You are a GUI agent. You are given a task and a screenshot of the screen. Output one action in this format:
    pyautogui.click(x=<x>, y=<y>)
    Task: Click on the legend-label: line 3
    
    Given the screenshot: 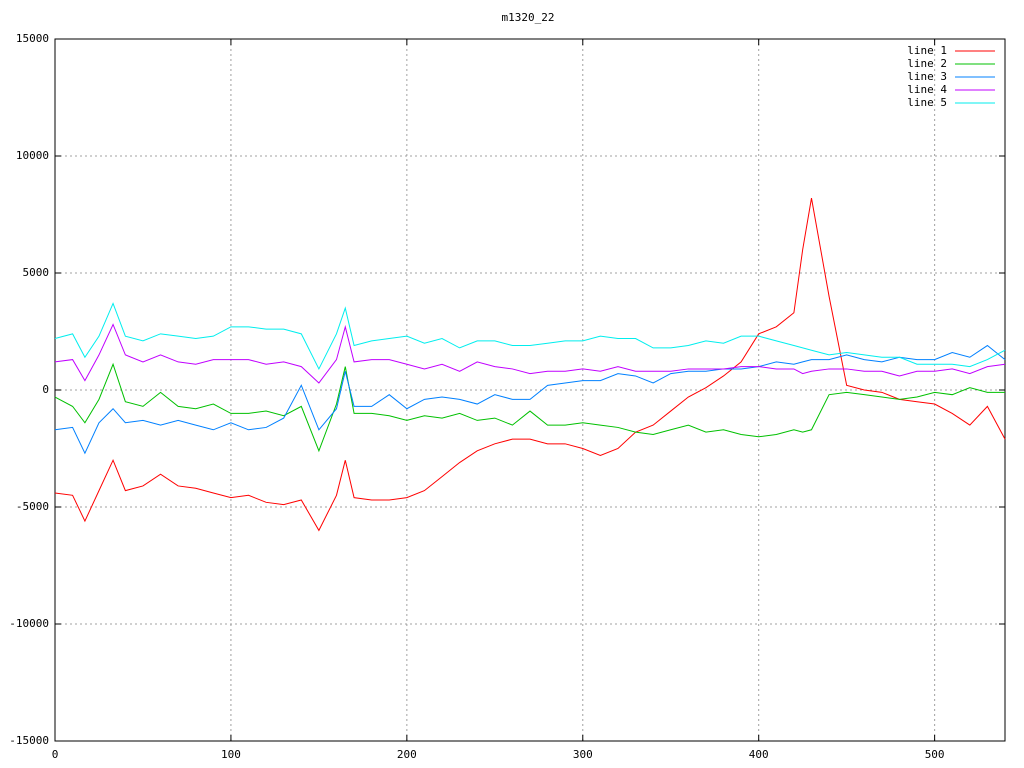 What is the action you would take?
    pyautogui.click(x=927, y=76)
    